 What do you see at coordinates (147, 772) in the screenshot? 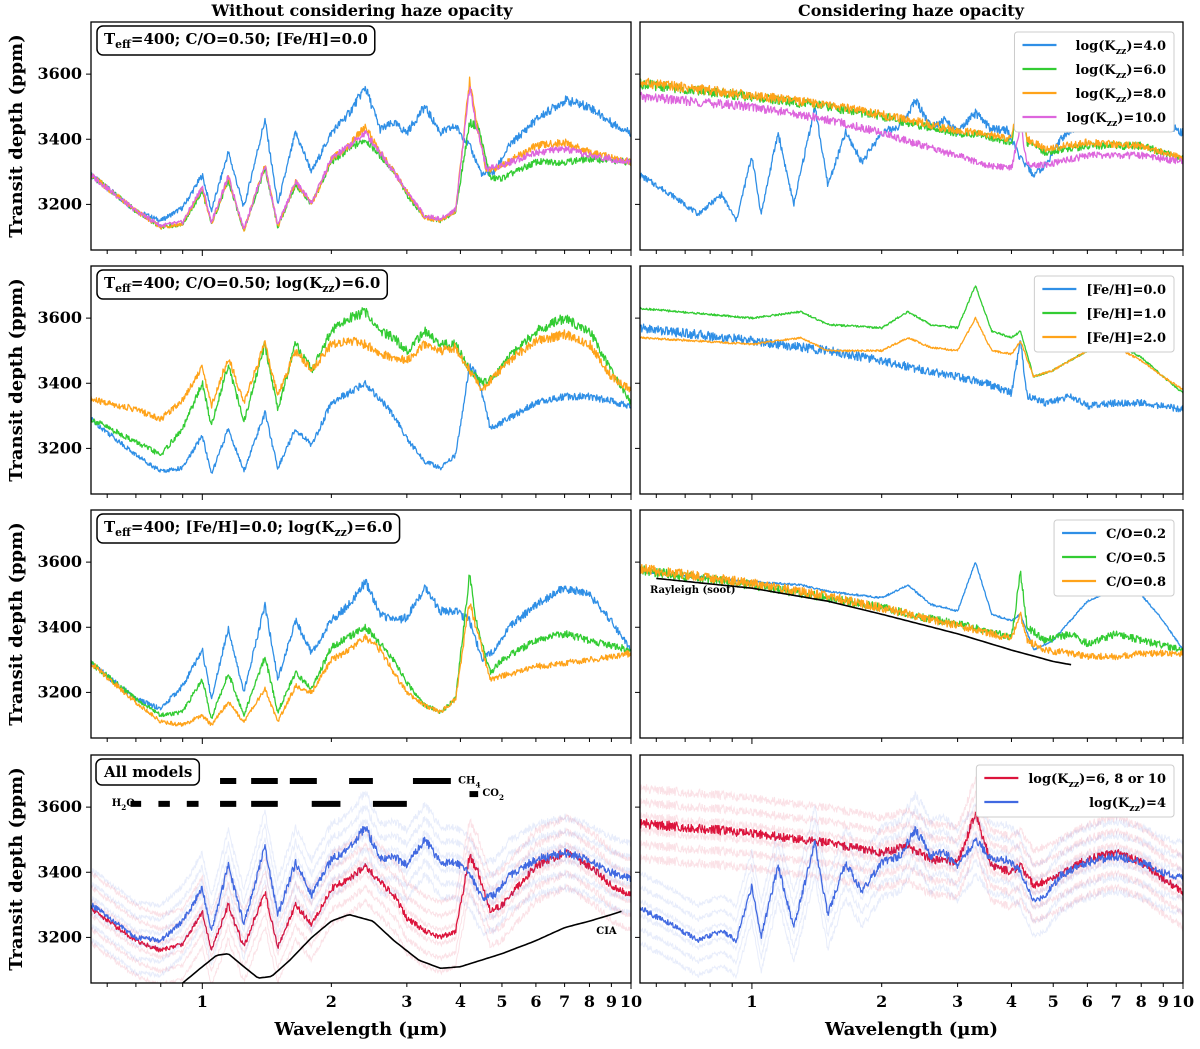
I see `info-box-text: All models` at bounding box center [147, 772].